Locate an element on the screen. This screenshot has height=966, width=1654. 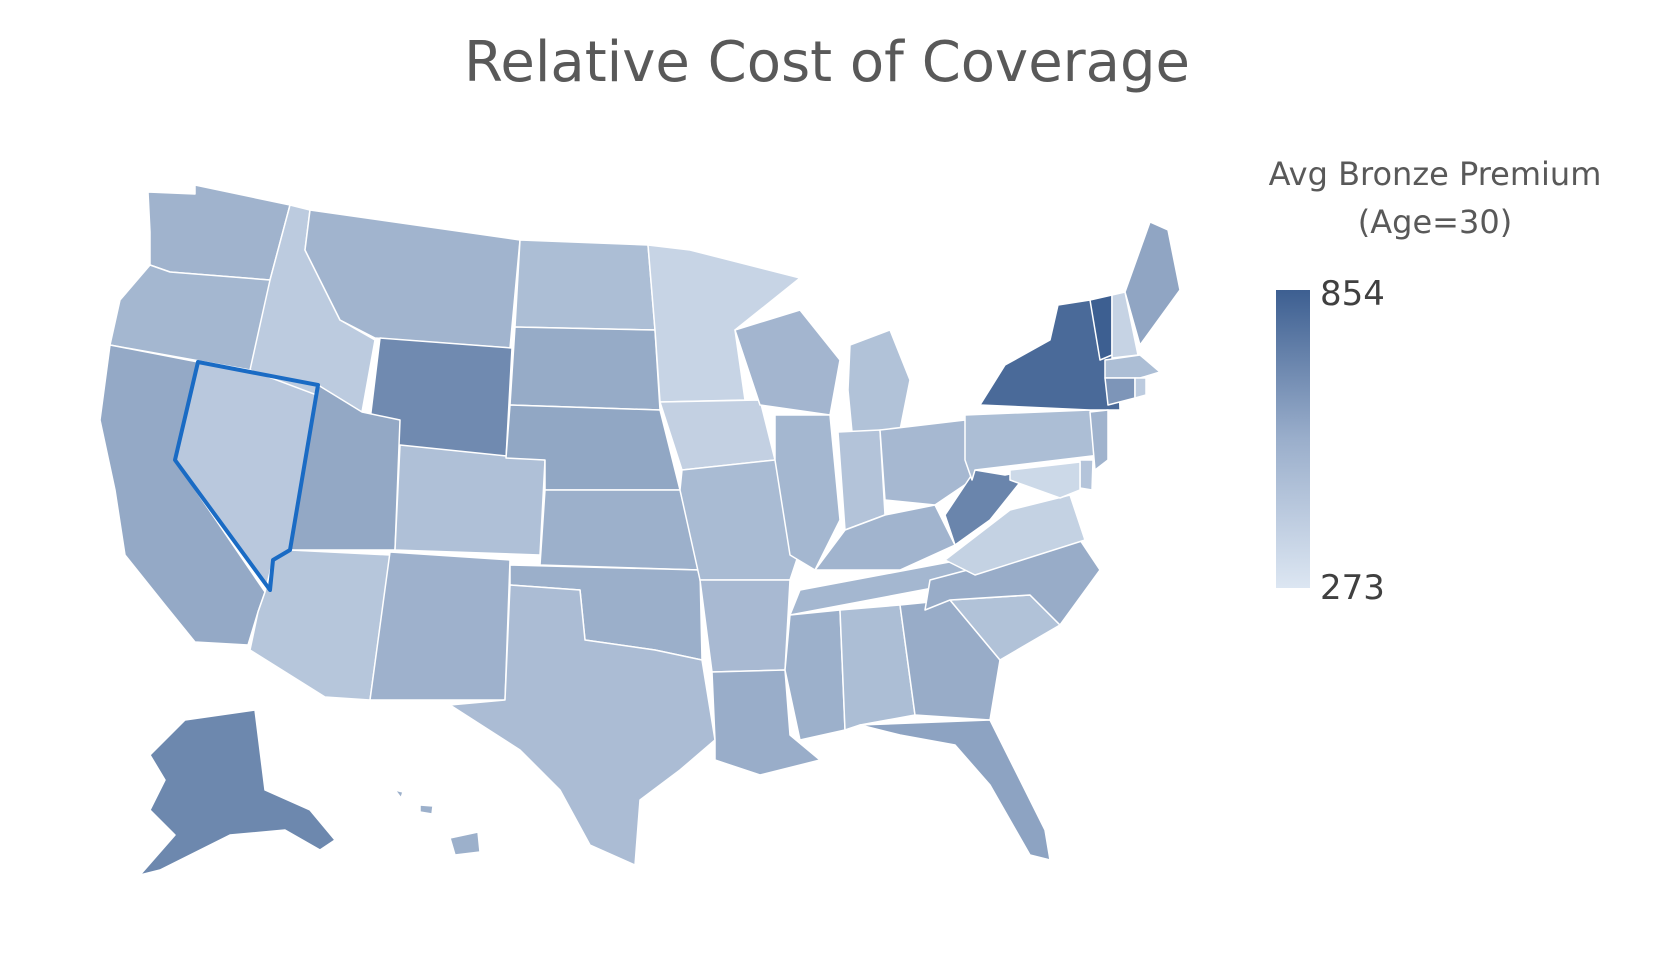
legend-title-line1: Avg Bronze Premium is located at coordinates (1435, 174).